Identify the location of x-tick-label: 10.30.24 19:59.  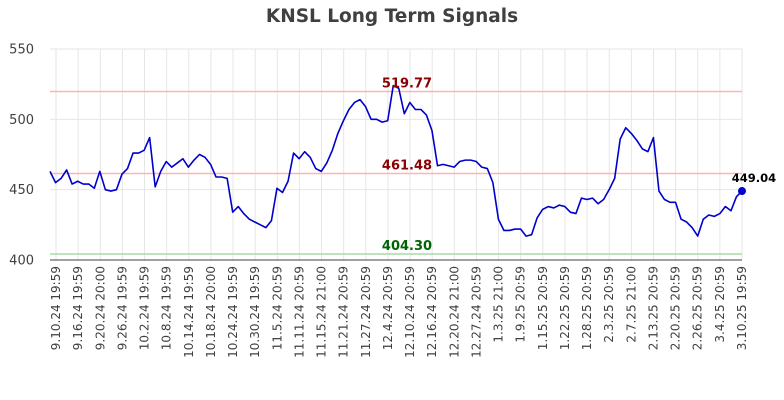
(255, 312).